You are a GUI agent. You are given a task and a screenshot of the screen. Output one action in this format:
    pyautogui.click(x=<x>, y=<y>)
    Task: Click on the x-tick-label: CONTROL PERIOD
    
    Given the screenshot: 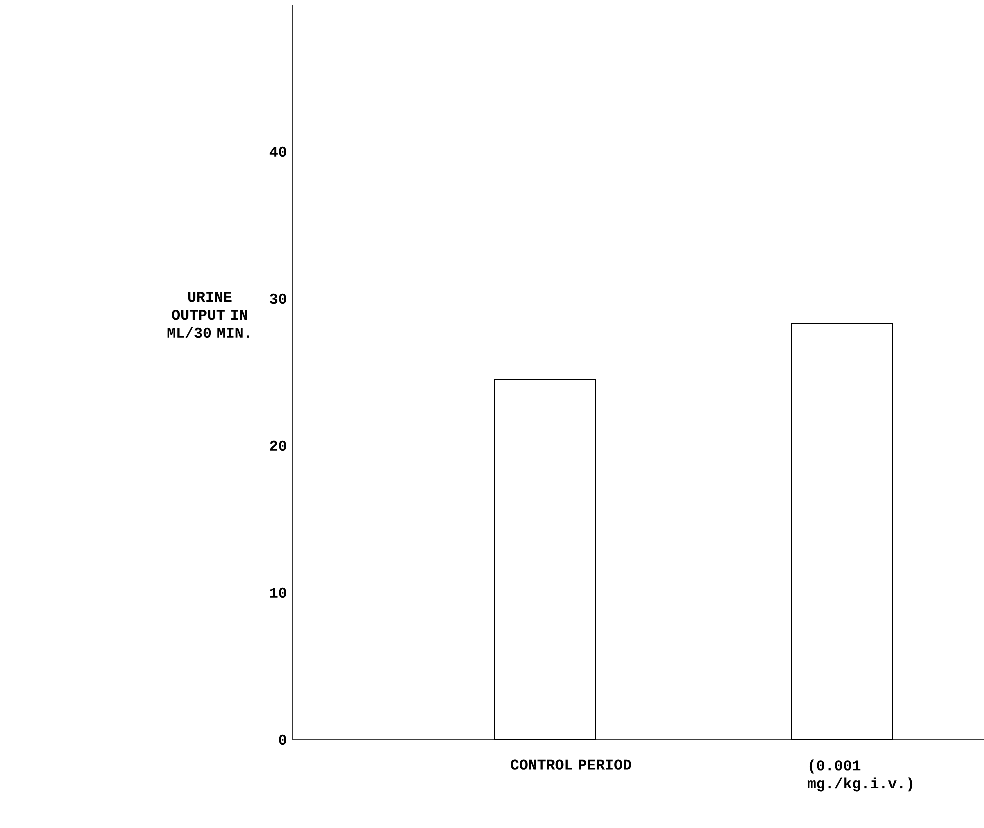 What is the action you would take?
    pyautogui.click(x=571, y=765)
    